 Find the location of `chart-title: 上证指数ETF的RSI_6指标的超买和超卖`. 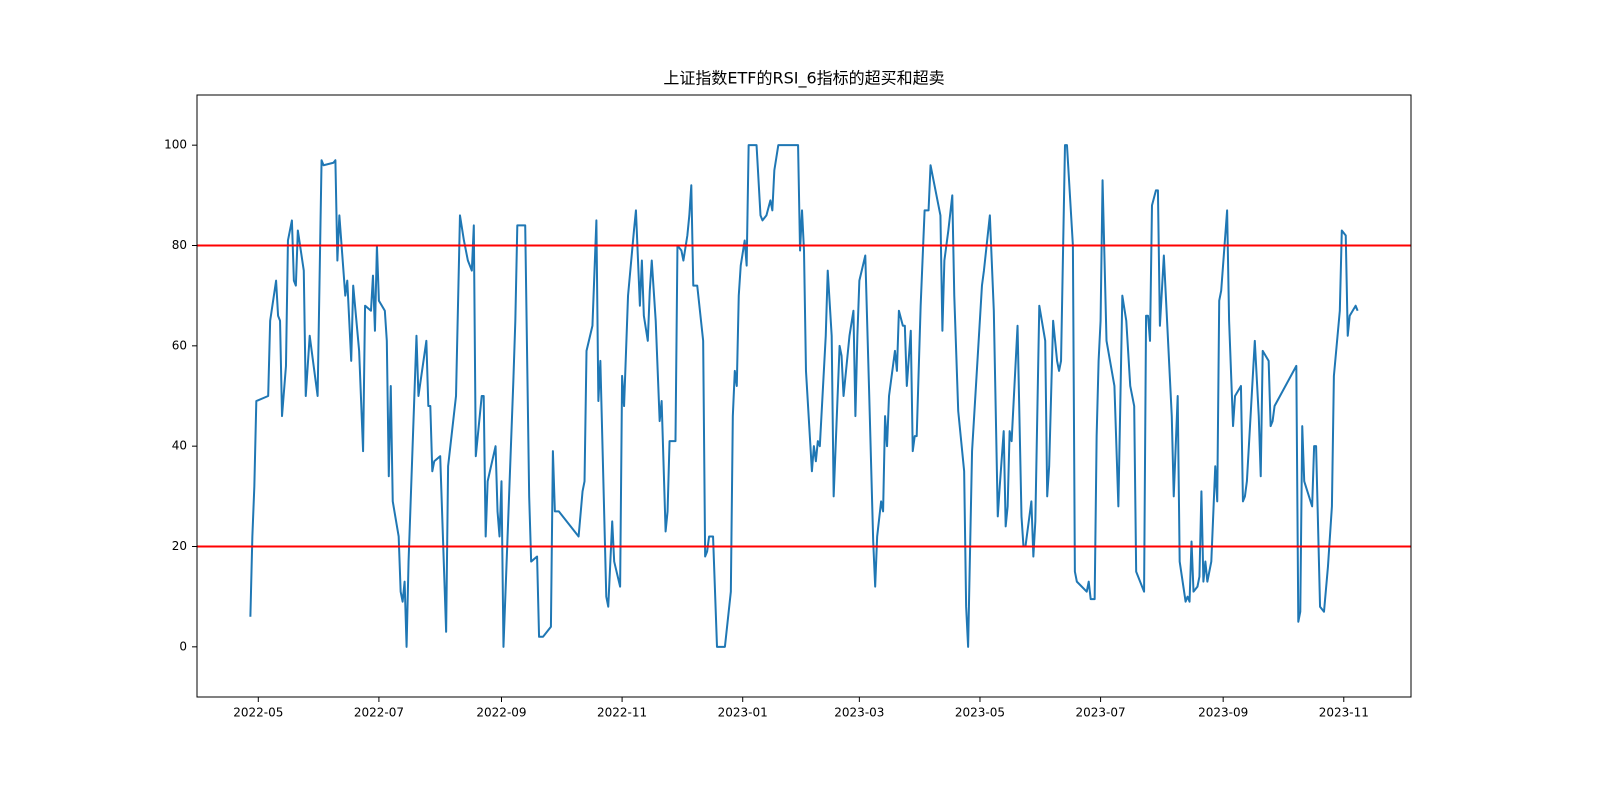

chart-title: 上证指数ETF的RSI_6指标的超买和超卖 is located at coordinates (803, 79).